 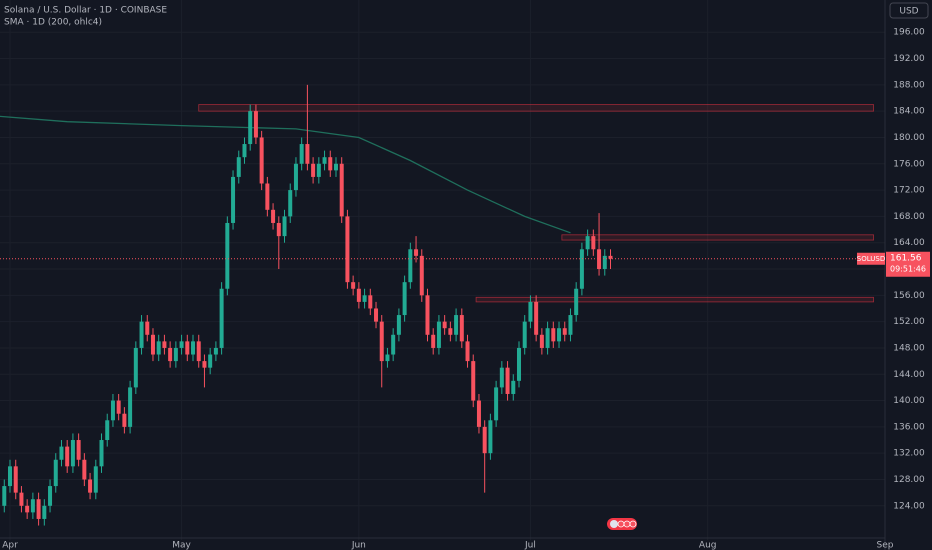 I want to click on y-tick-label: 188.00, so click(x=909, y=85).